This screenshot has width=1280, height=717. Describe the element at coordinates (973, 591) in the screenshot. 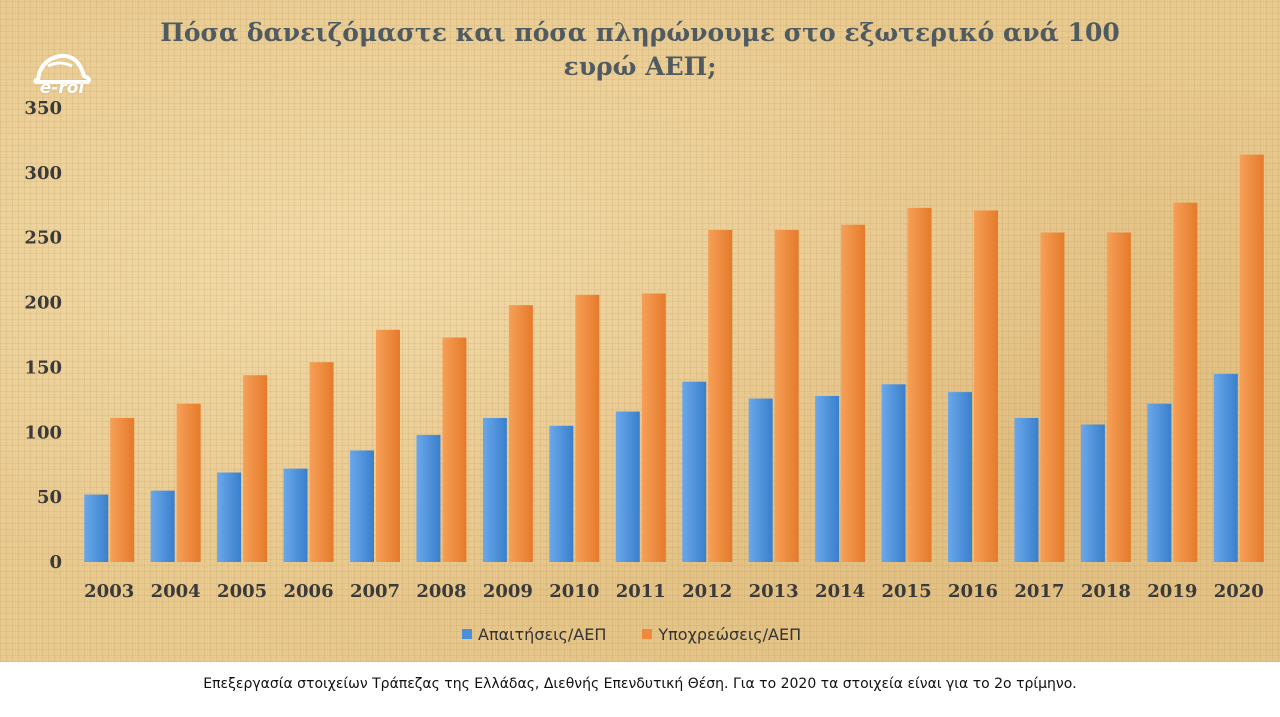

I see `x-tick-label: 2016` at that location.